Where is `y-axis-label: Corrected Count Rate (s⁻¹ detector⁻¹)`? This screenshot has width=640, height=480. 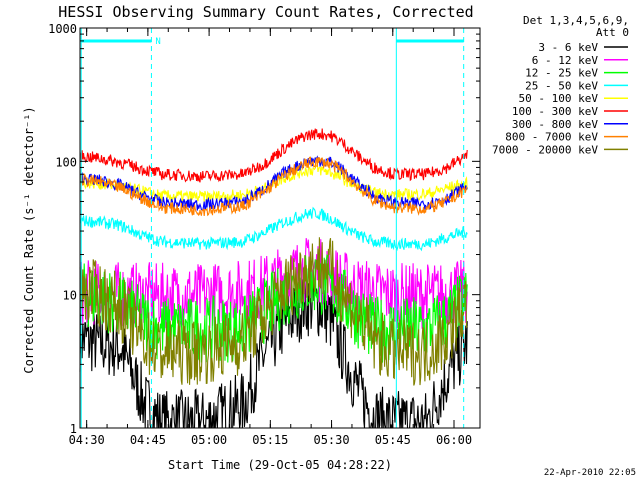 y-axis-label: Corrected Count Rate (s⁻¹ detector⁻¹) is located at coordinates (29, 239).